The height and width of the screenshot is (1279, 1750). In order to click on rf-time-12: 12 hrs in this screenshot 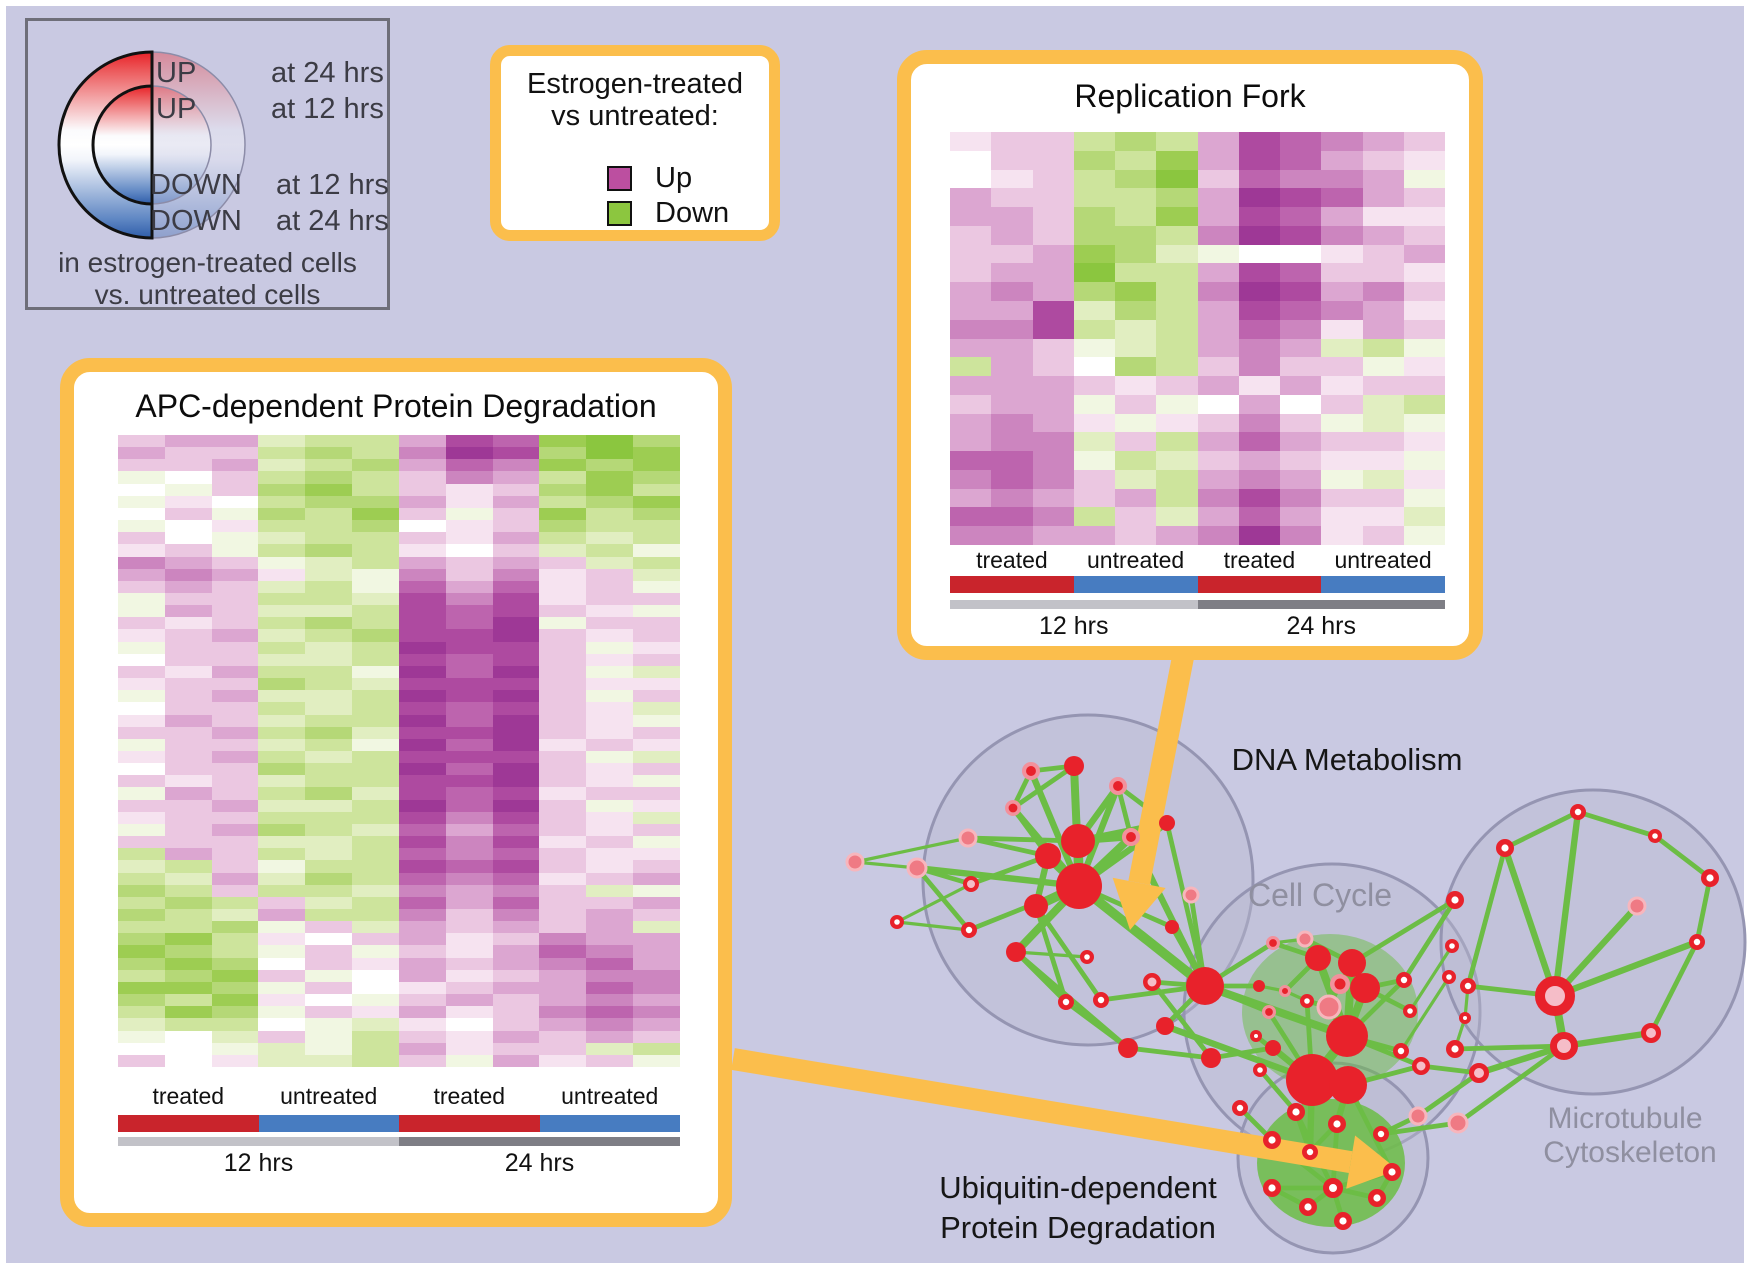, I will do `click(1074, 626)`.